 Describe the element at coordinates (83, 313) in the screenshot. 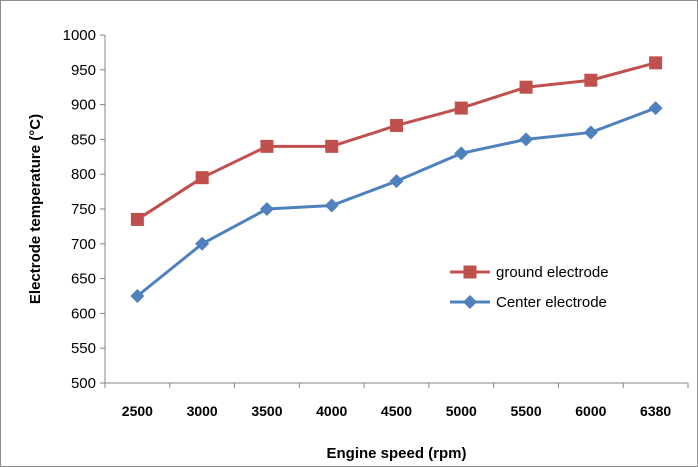

I see `y-tick-label: 600` at that location.